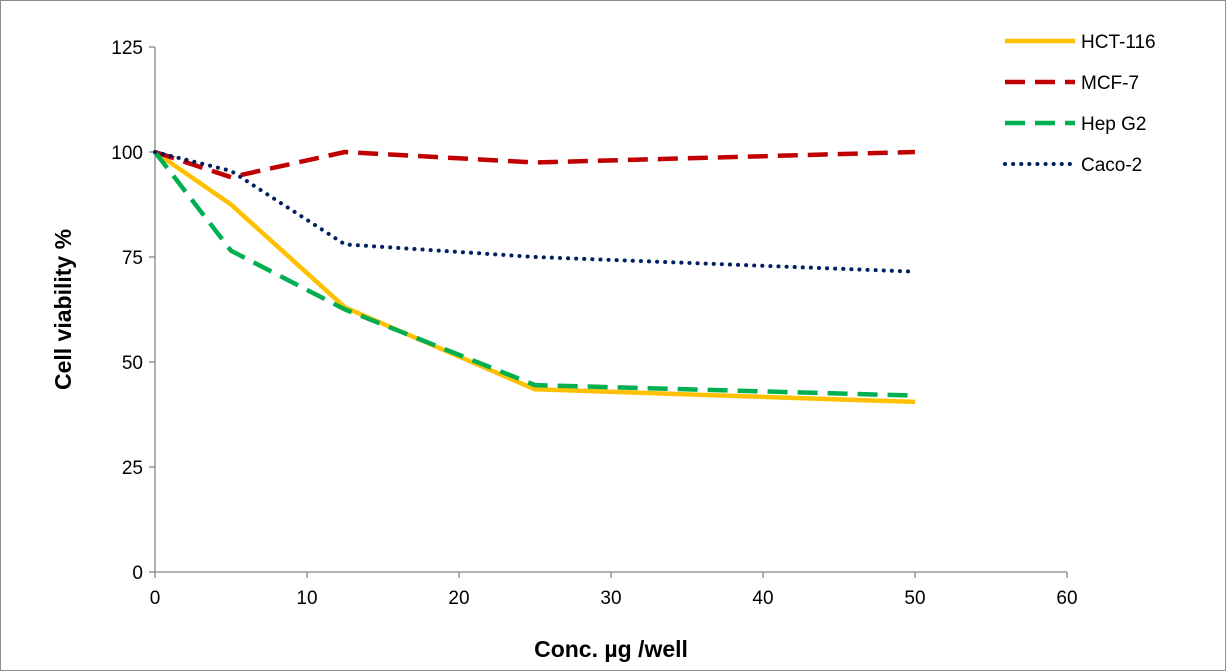  I want to click on x-axis-title: Conc. µg /well, so click(611, 649).